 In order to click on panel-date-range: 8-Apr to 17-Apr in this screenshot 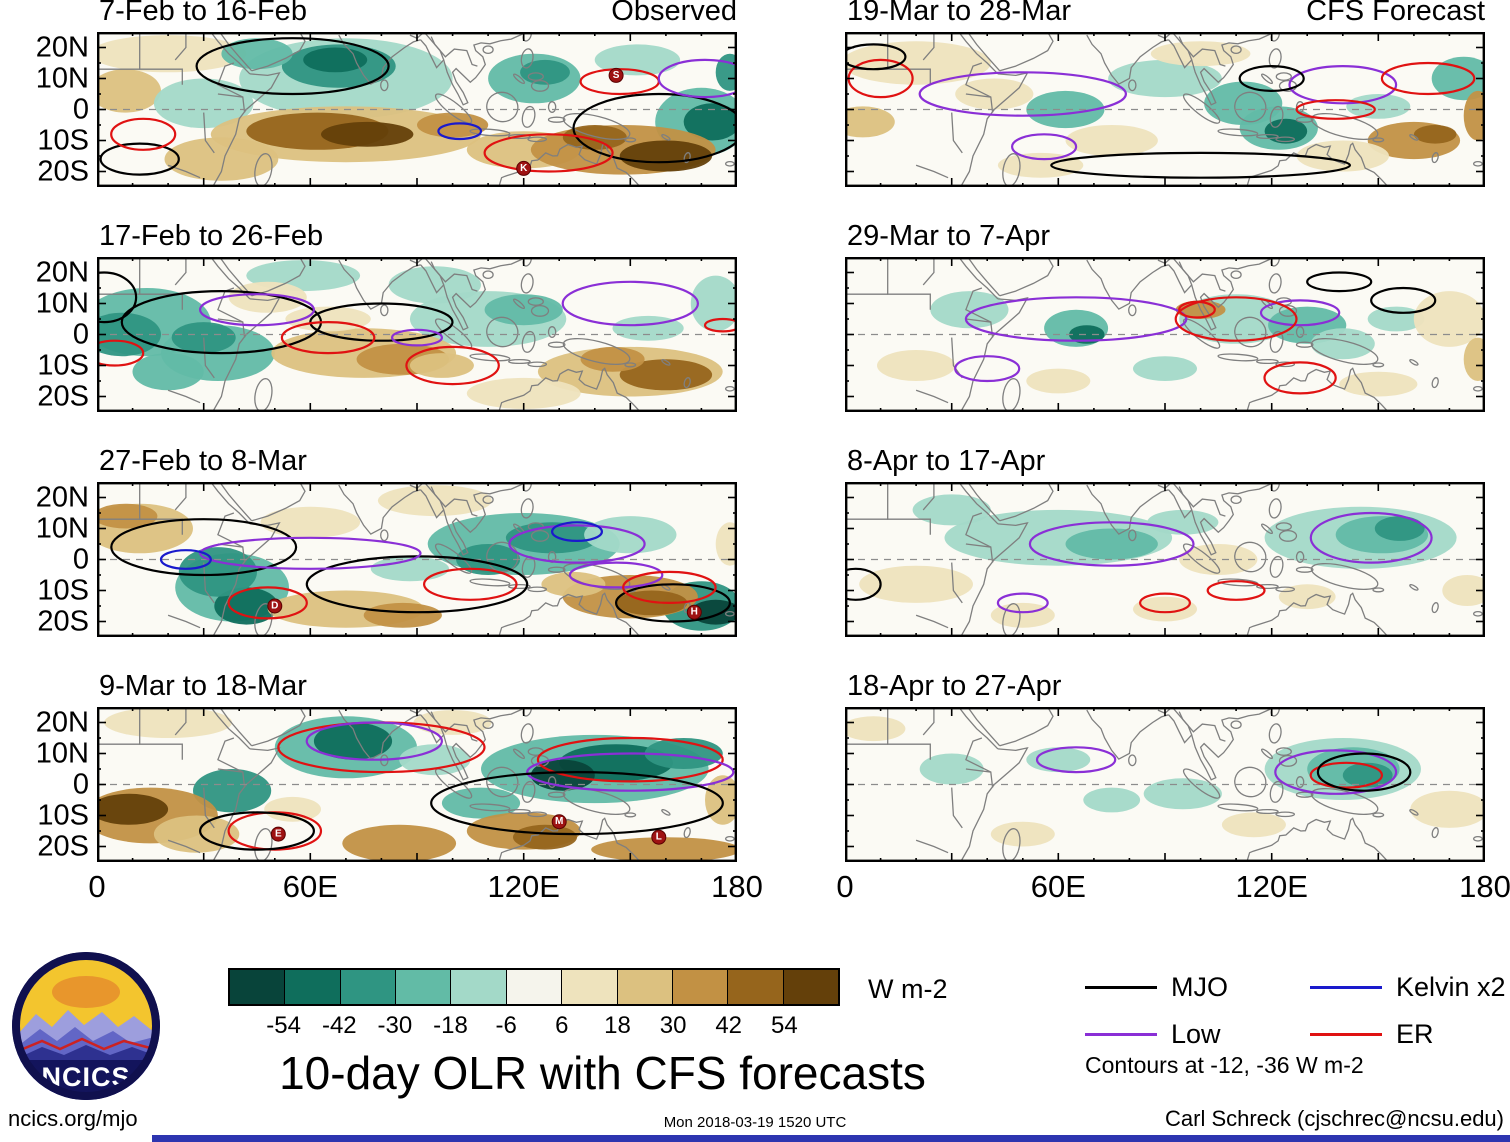, I will do `click(946, 461)`.